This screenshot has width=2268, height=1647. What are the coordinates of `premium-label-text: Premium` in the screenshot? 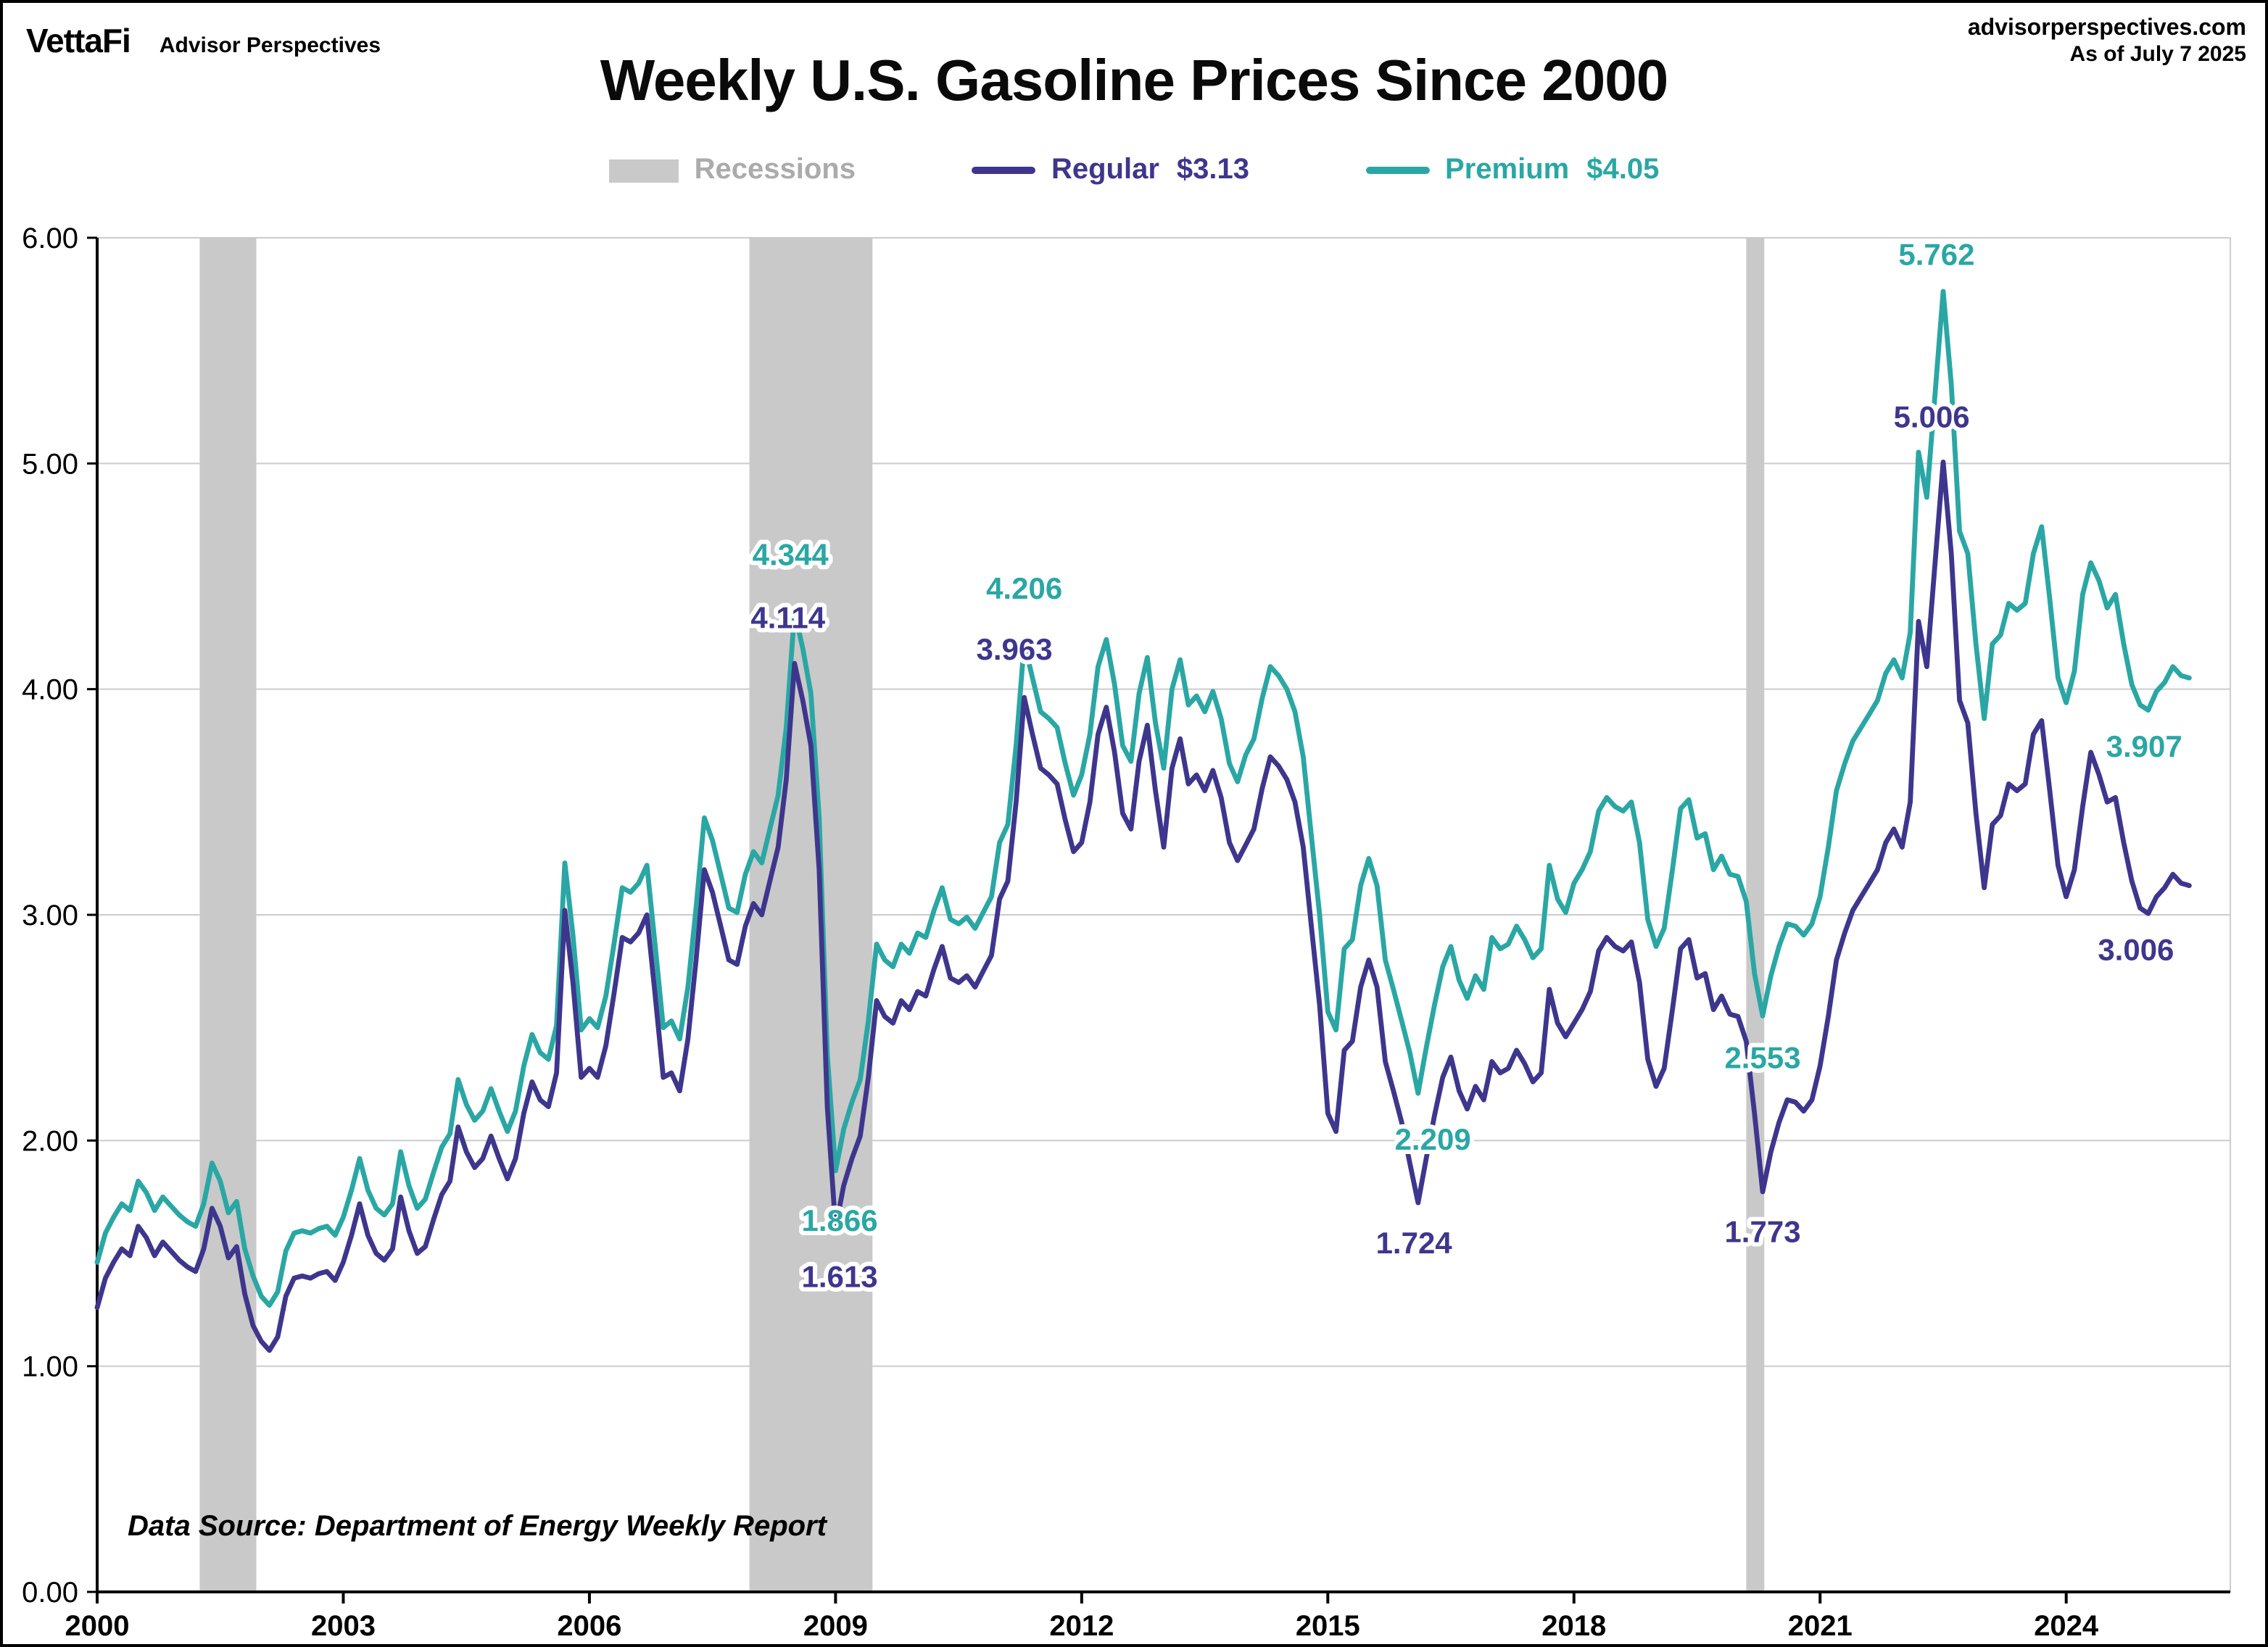 It's located at (1507, 170).